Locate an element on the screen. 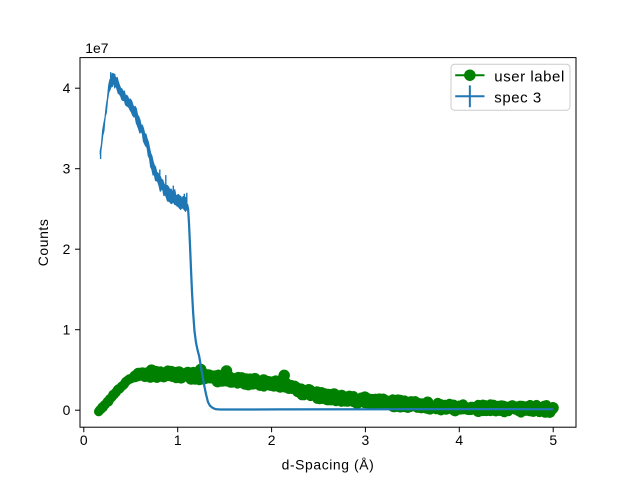  svg-text: user label is located at coordinates (529, 77).